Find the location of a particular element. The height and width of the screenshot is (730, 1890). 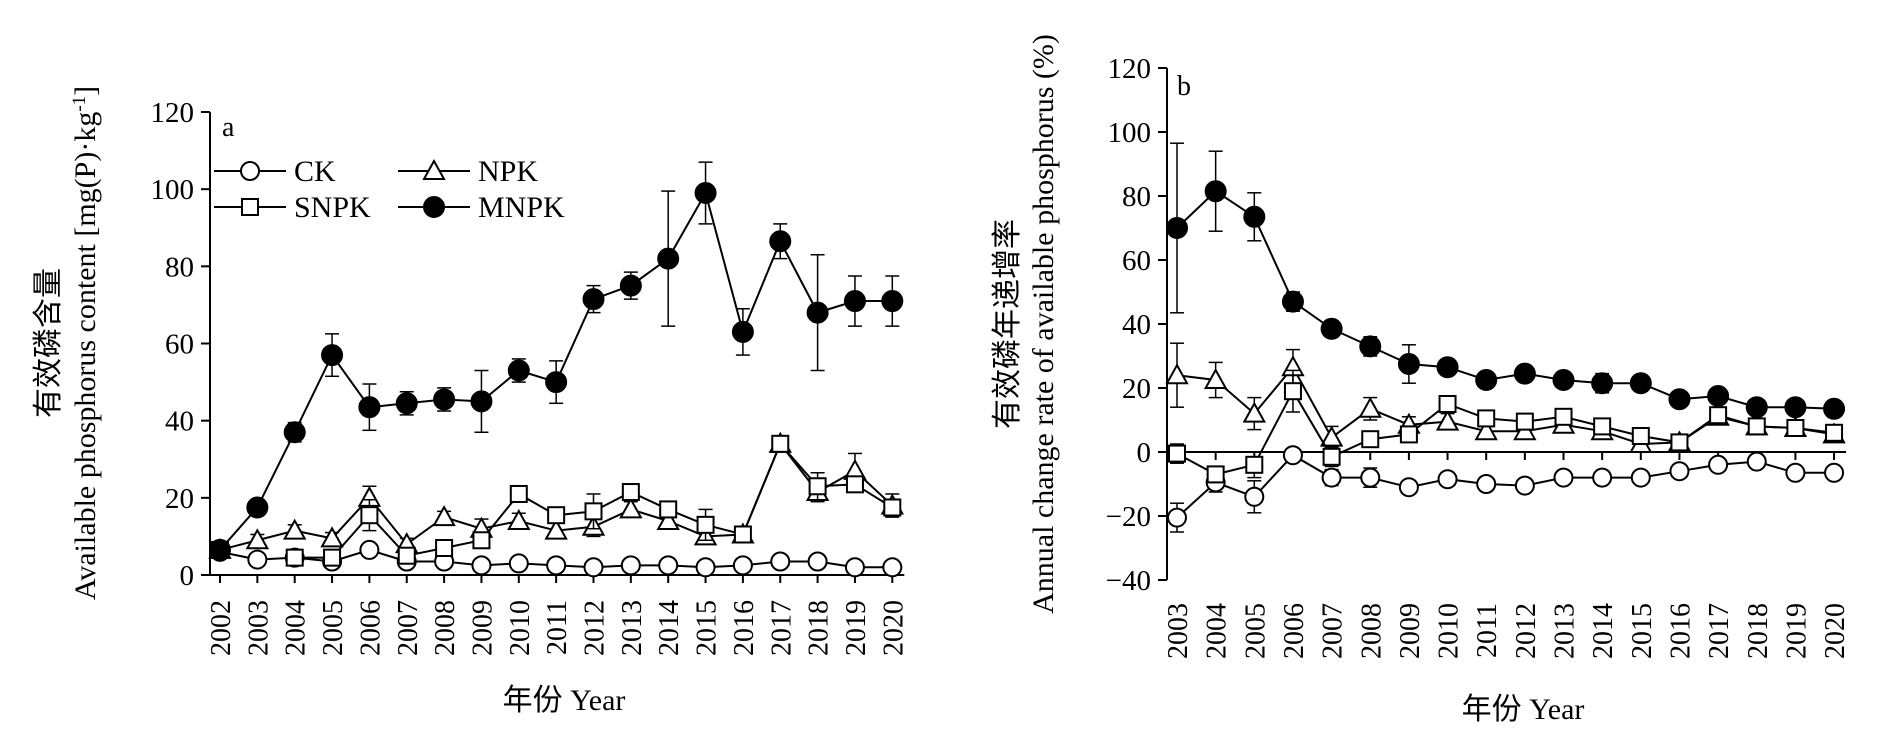

x-tick-label: 2012 is located at coordinates (595, 628).